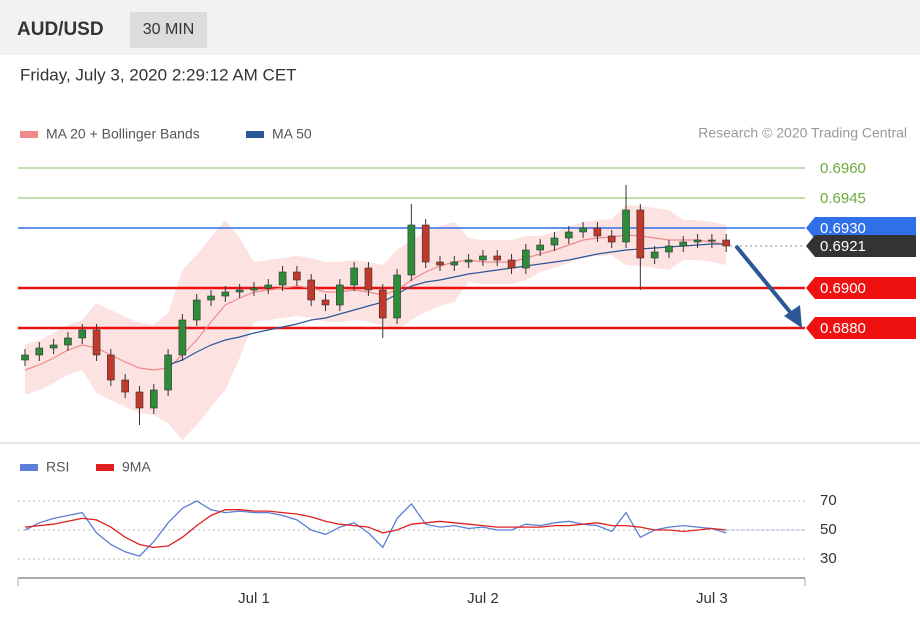 This screenshot has width=920, height=625. Describe the element at coordinates (802, 133) in the screenshot. I see `credit: Research © 2020 Trading Central` at that location.